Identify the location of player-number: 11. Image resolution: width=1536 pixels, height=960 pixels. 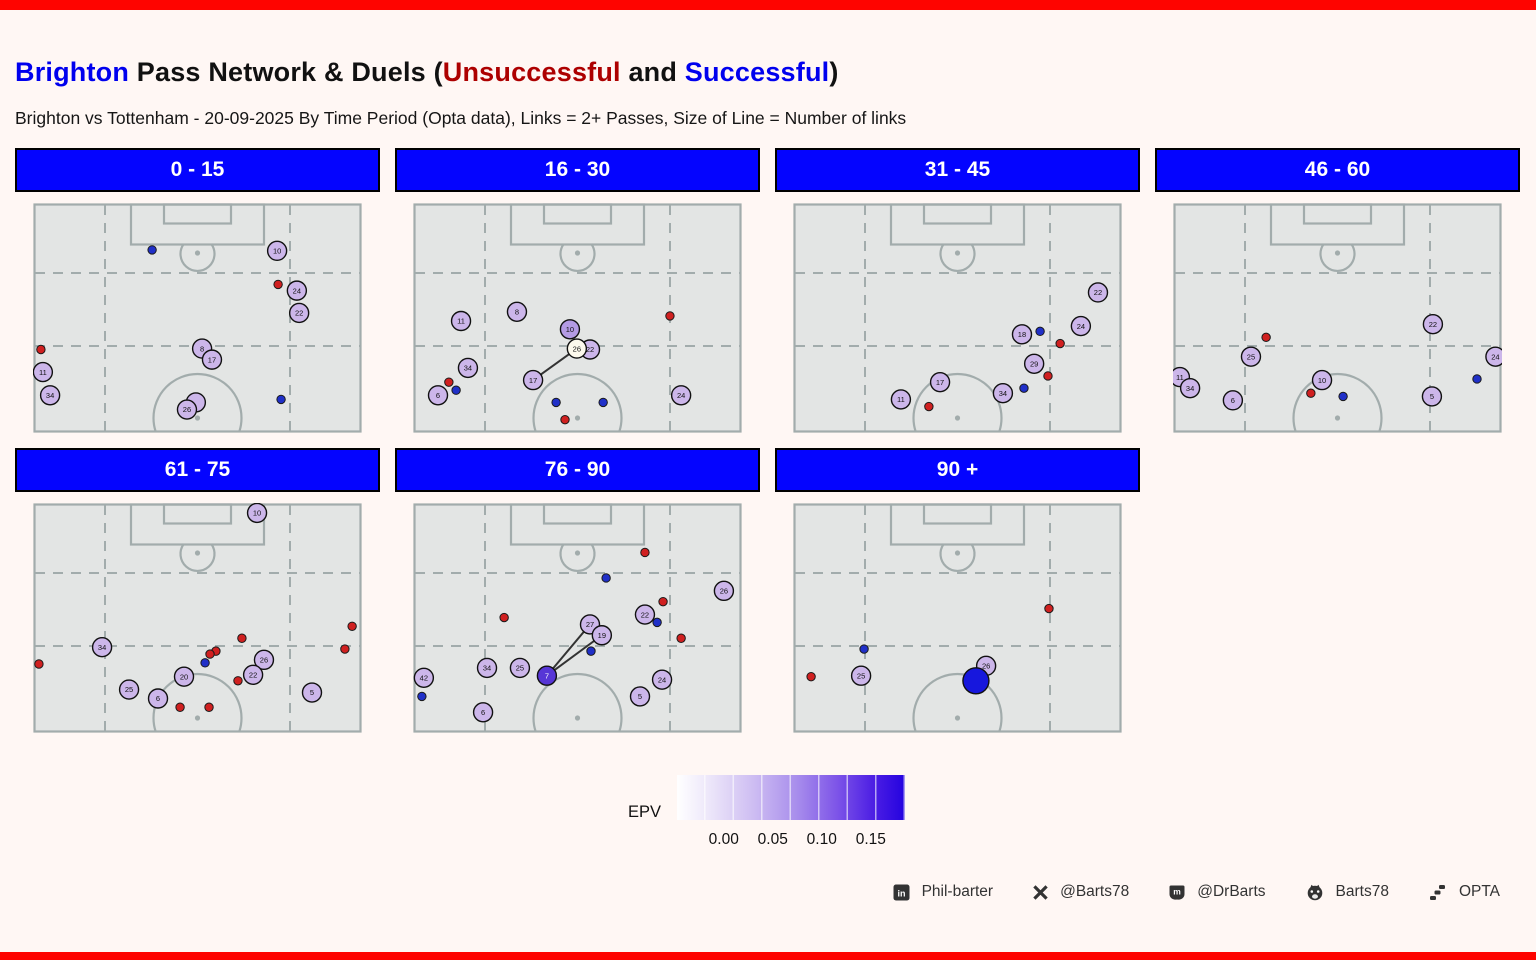
(901, 399).